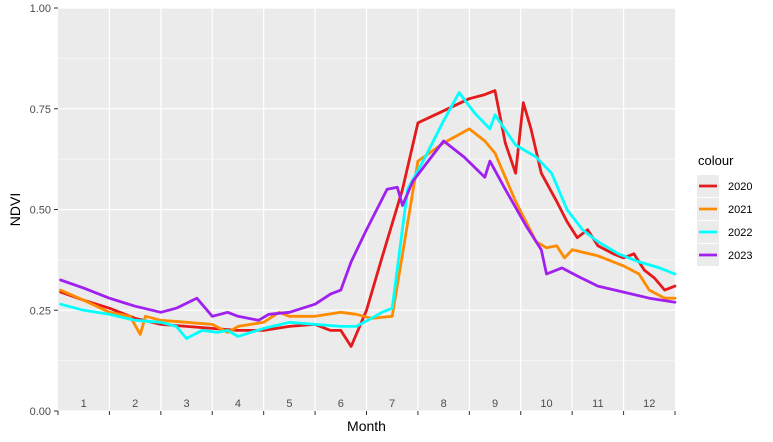 The width and height of the screenshot is (773, 442). I want to click on month-labels: 1 2 3 4 5 6 7 8 9 10 11 12, so click(368, 404).